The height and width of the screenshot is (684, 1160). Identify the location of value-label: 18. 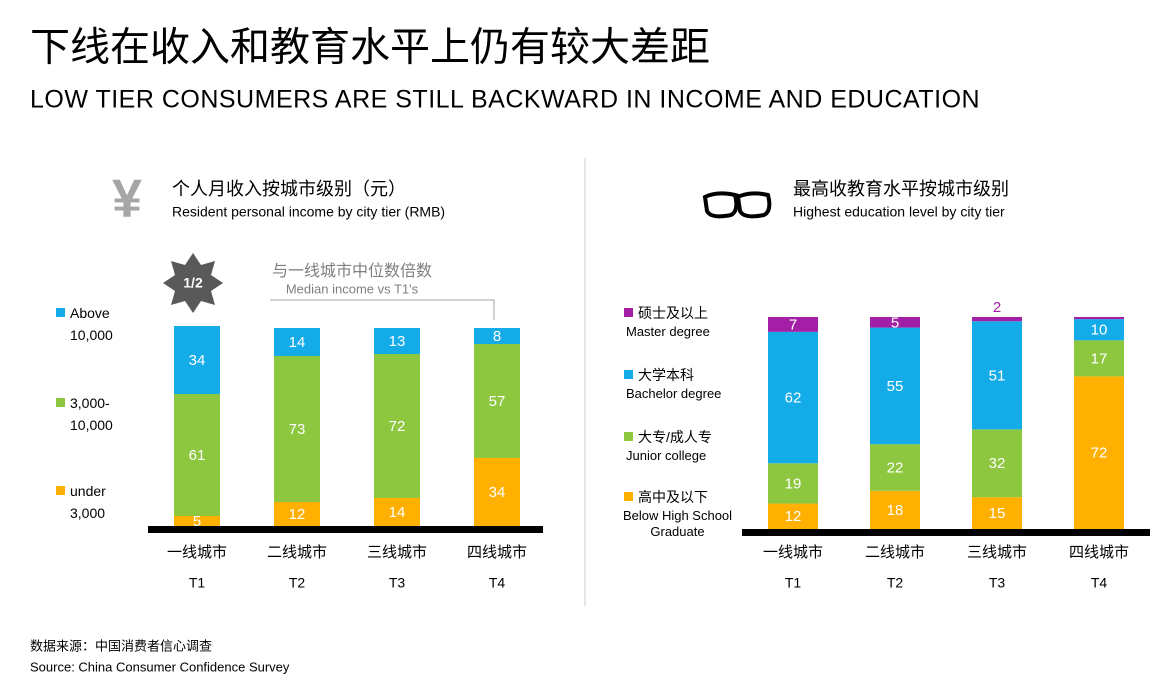
(895, 510).